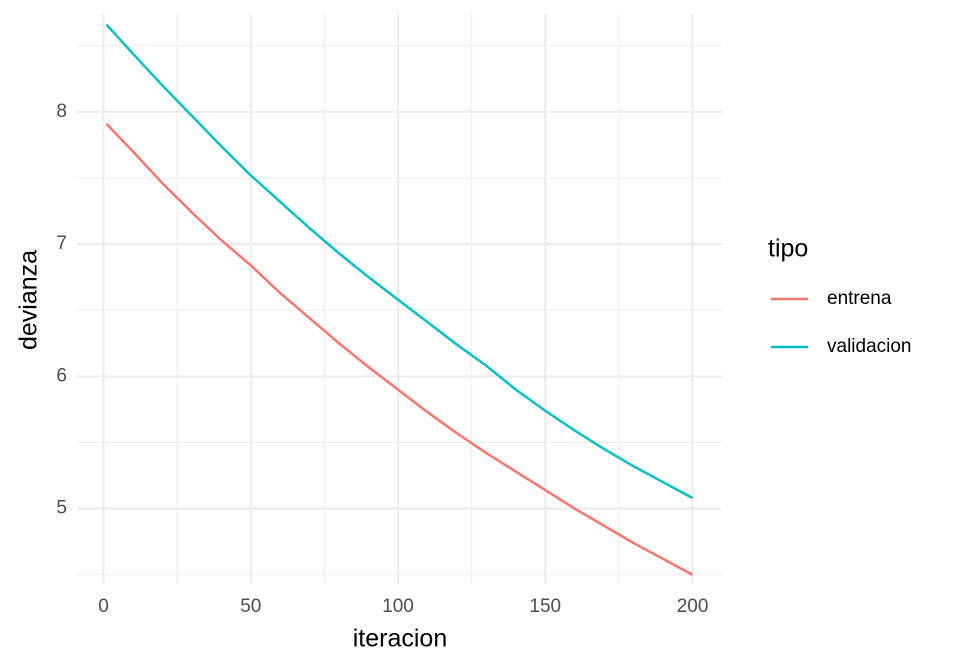  Describe the element at coordinates (61, 508) in the screenshot. I see `y-tick-label: 5` at that location.